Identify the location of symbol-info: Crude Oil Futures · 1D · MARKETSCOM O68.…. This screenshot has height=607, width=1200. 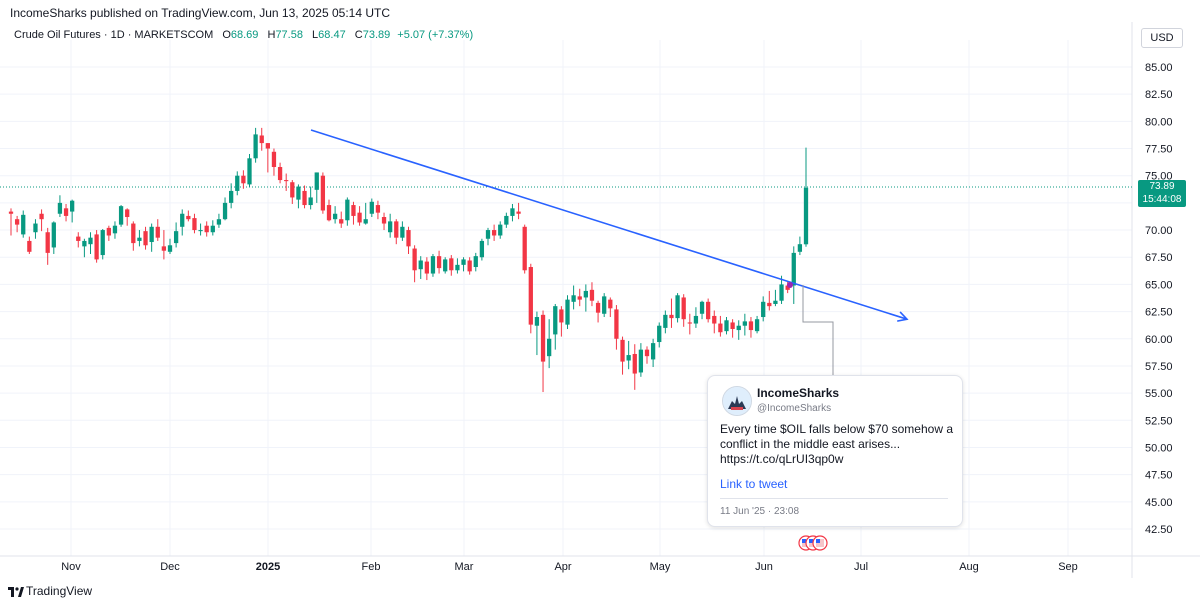
(243, 35).